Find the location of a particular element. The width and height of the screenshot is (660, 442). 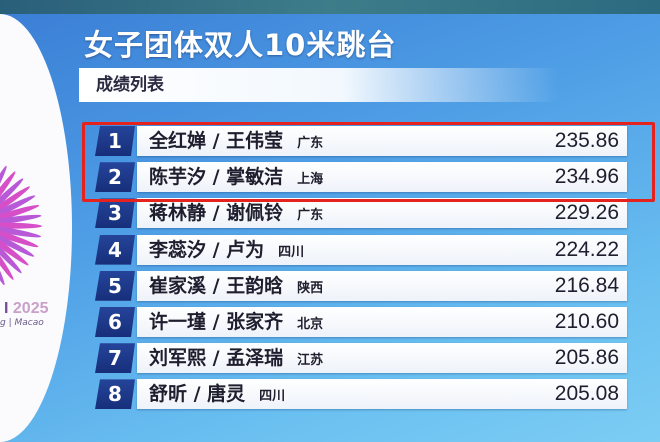

score: 210.60 is located at coordinates (586, 321).